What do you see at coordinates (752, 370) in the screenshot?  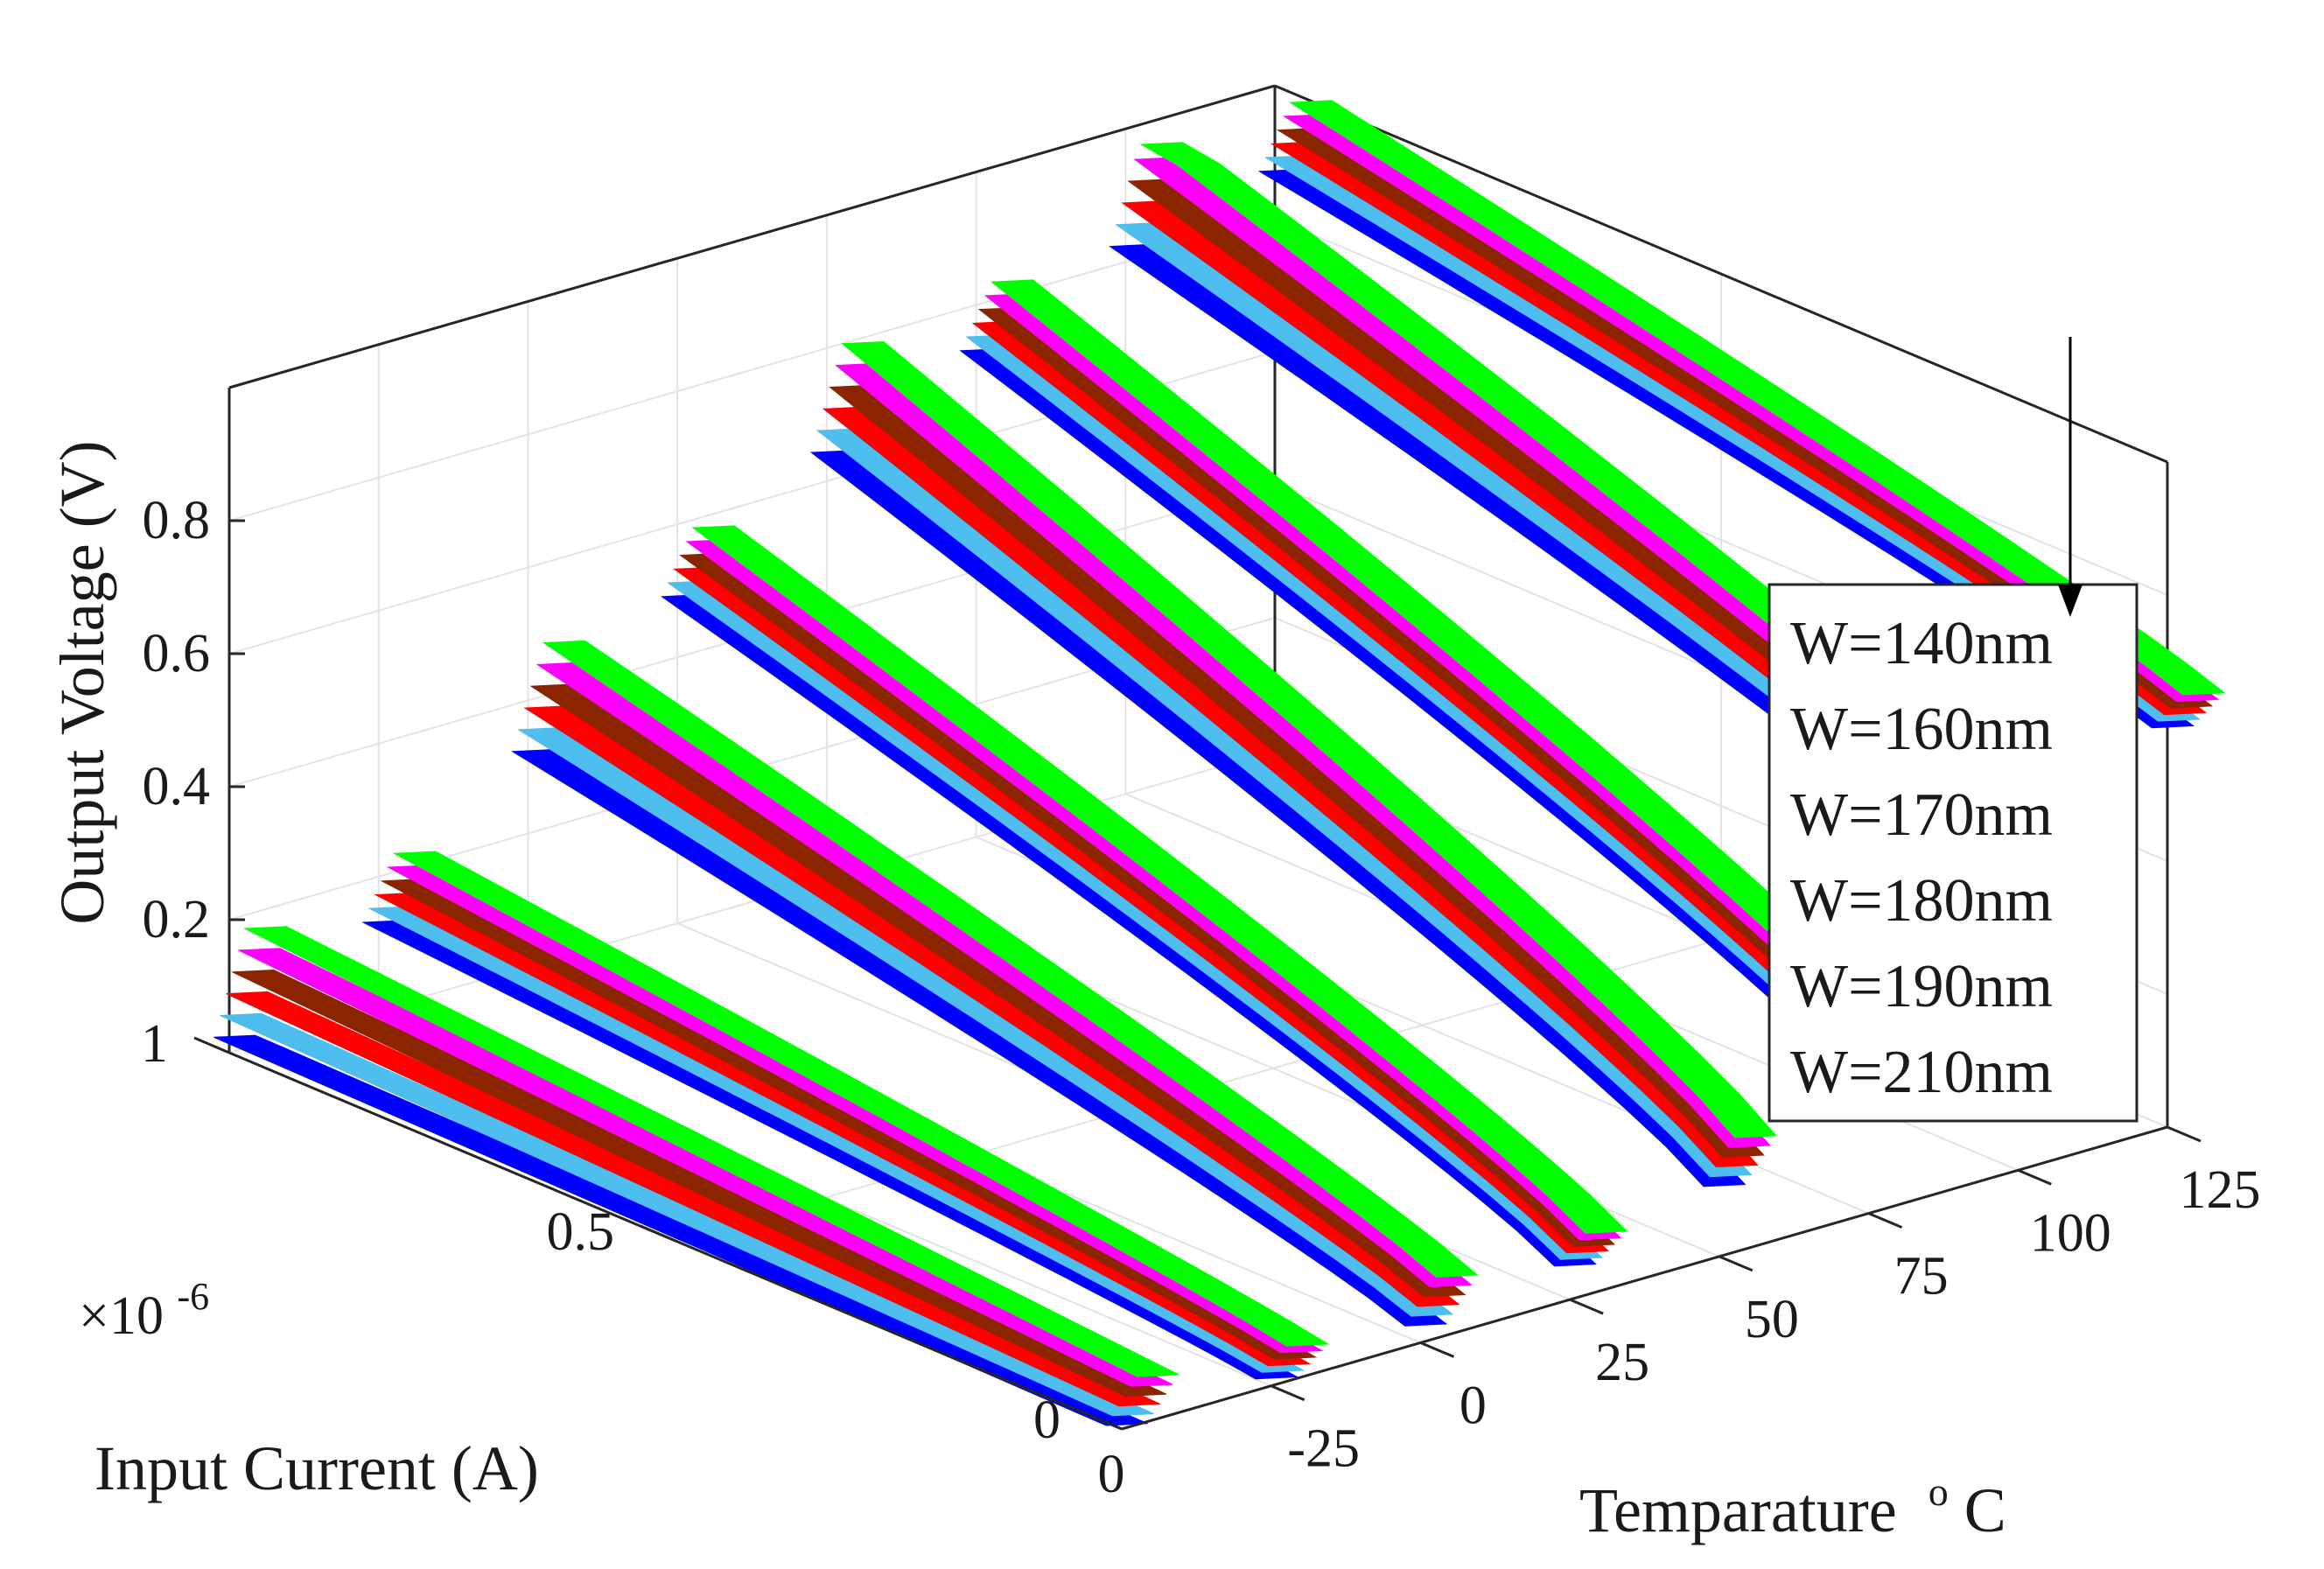 I see `grid-line-z-back` at bounding box center [752, 370].